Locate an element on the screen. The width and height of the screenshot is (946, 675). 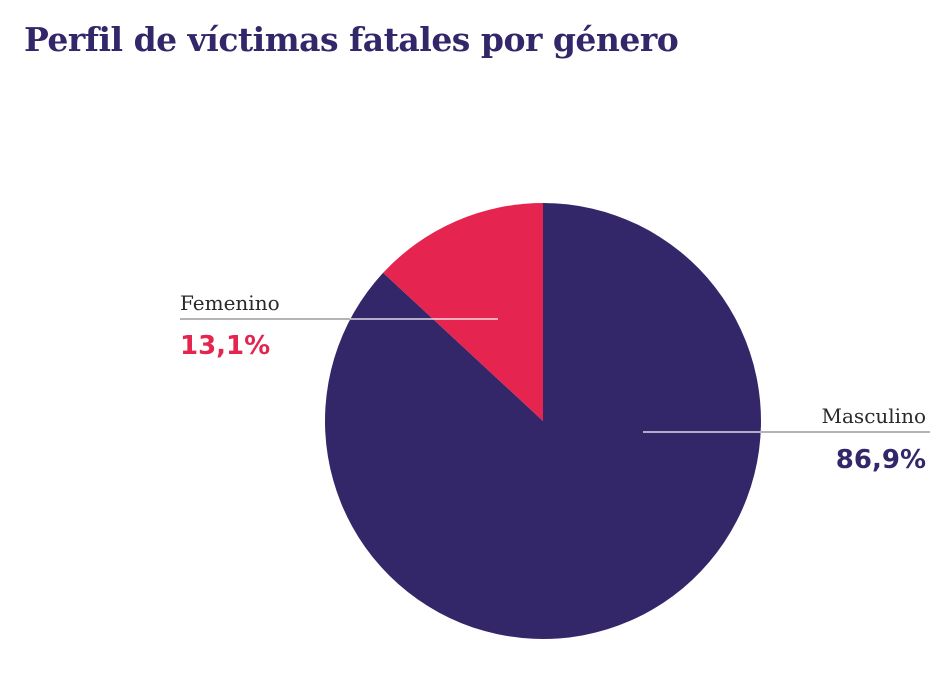
slice-label-femenino: Femenino is located at coordinates (230, 303).